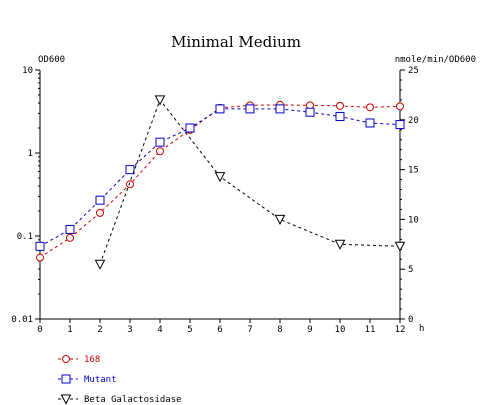  Describe the element at coordinates (92, 360) in the screenshot. I see `legend-label: 168` at that location.